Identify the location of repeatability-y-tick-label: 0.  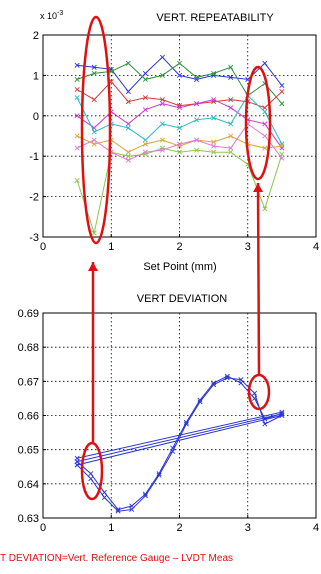
(36, 117).